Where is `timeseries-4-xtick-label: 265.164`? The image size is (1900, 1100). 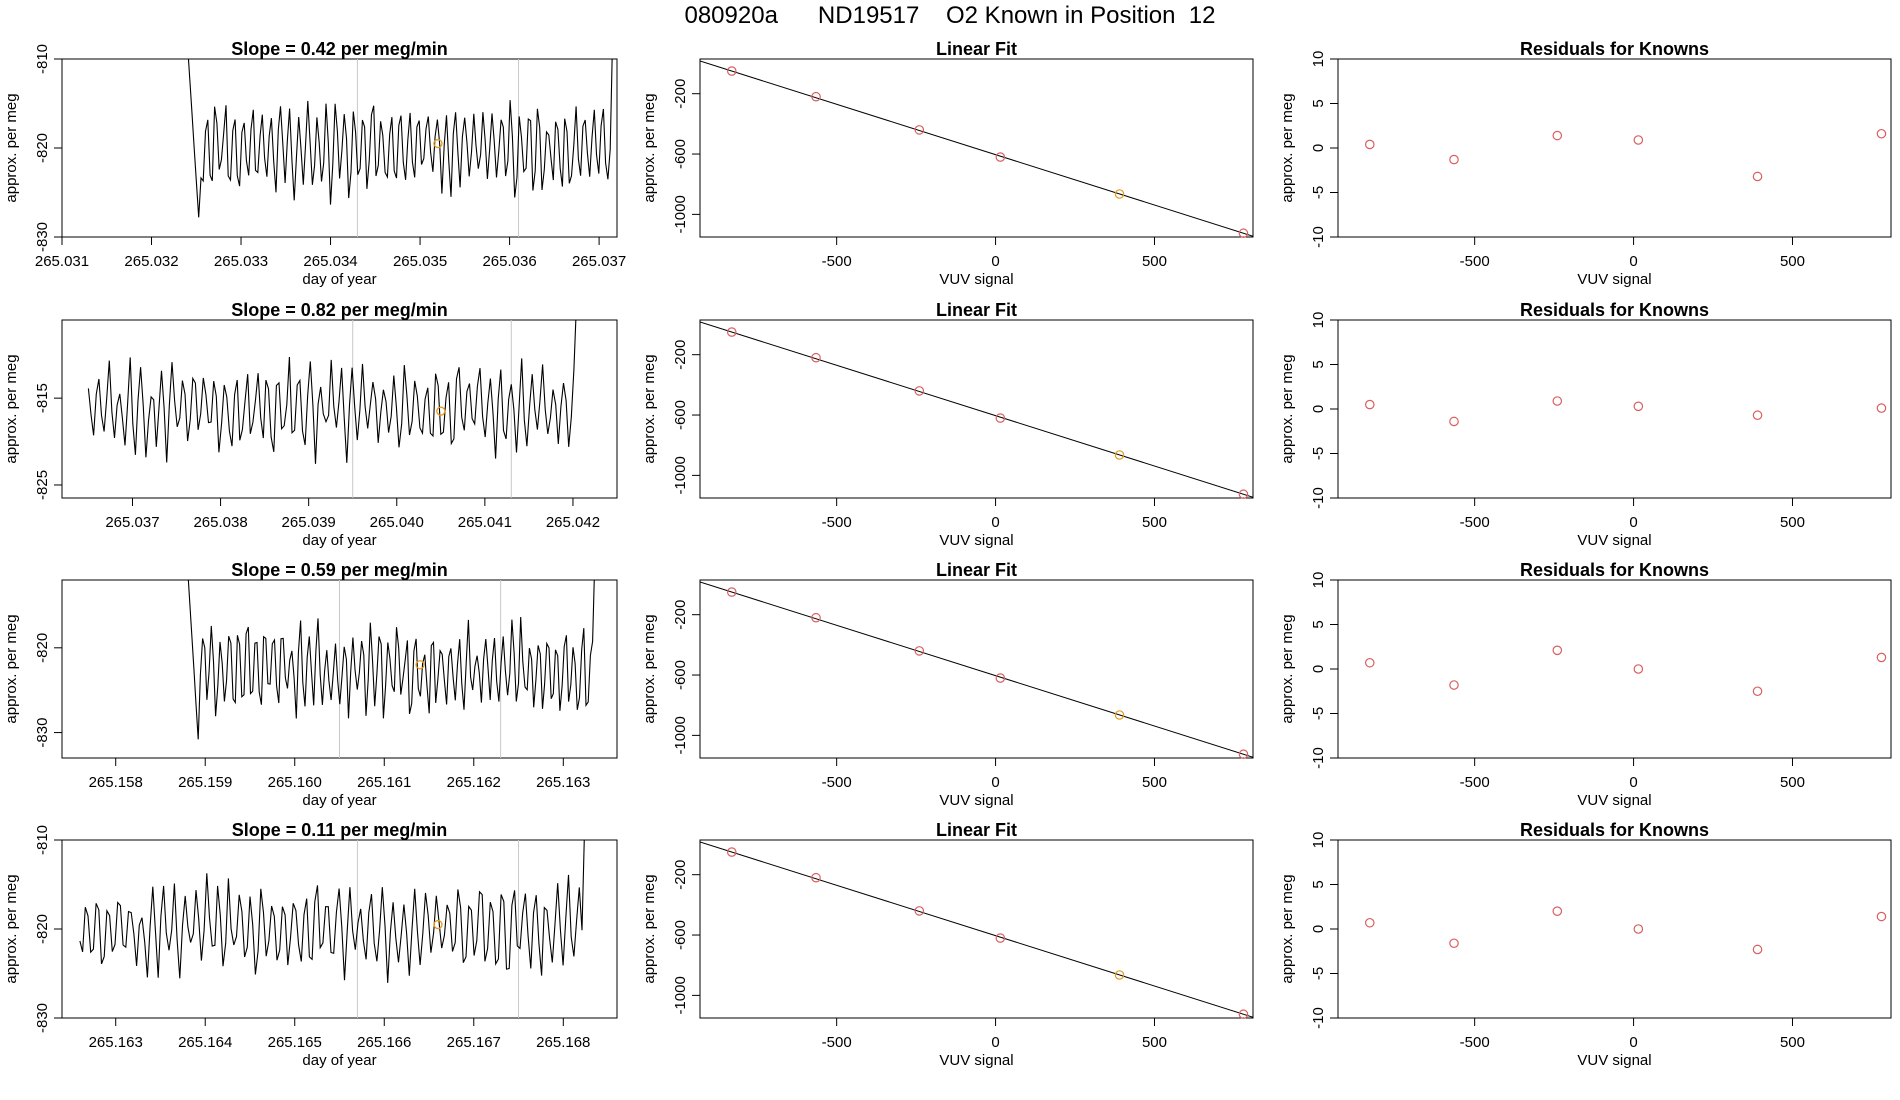
timeseries-4-xtick-label: 265.164 is located at coordinates (205, 1042).